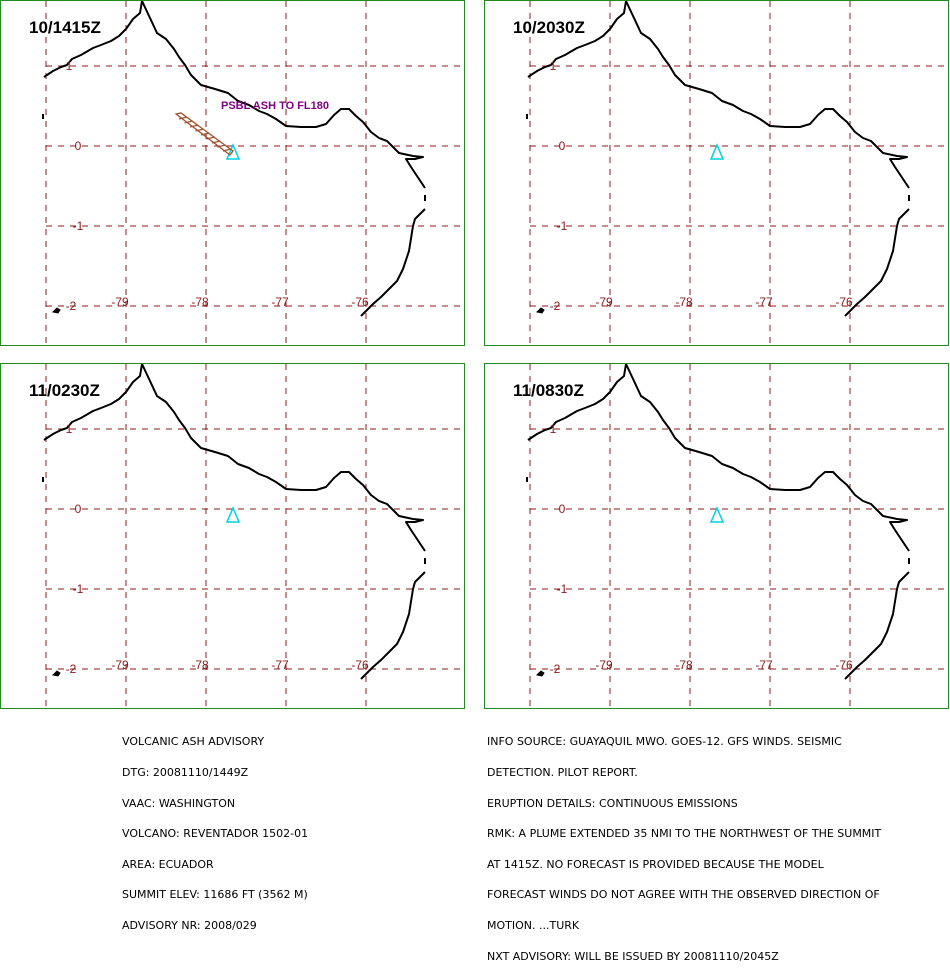  What do you see at coordinates (65, 27) in the screenshot?
I see `panel-time-title: 10/1415Z` at bounding box center [65, 27].